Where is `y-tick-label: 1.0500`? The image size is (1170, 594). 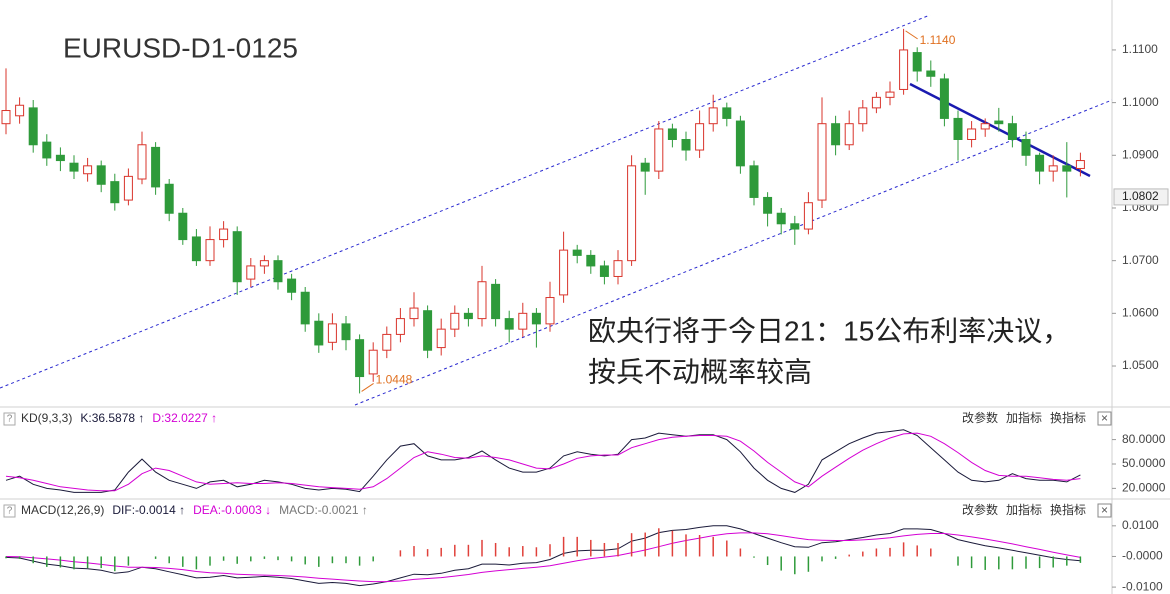 y-tick-label: 1.0500 is located at coordinates (1140, 365).